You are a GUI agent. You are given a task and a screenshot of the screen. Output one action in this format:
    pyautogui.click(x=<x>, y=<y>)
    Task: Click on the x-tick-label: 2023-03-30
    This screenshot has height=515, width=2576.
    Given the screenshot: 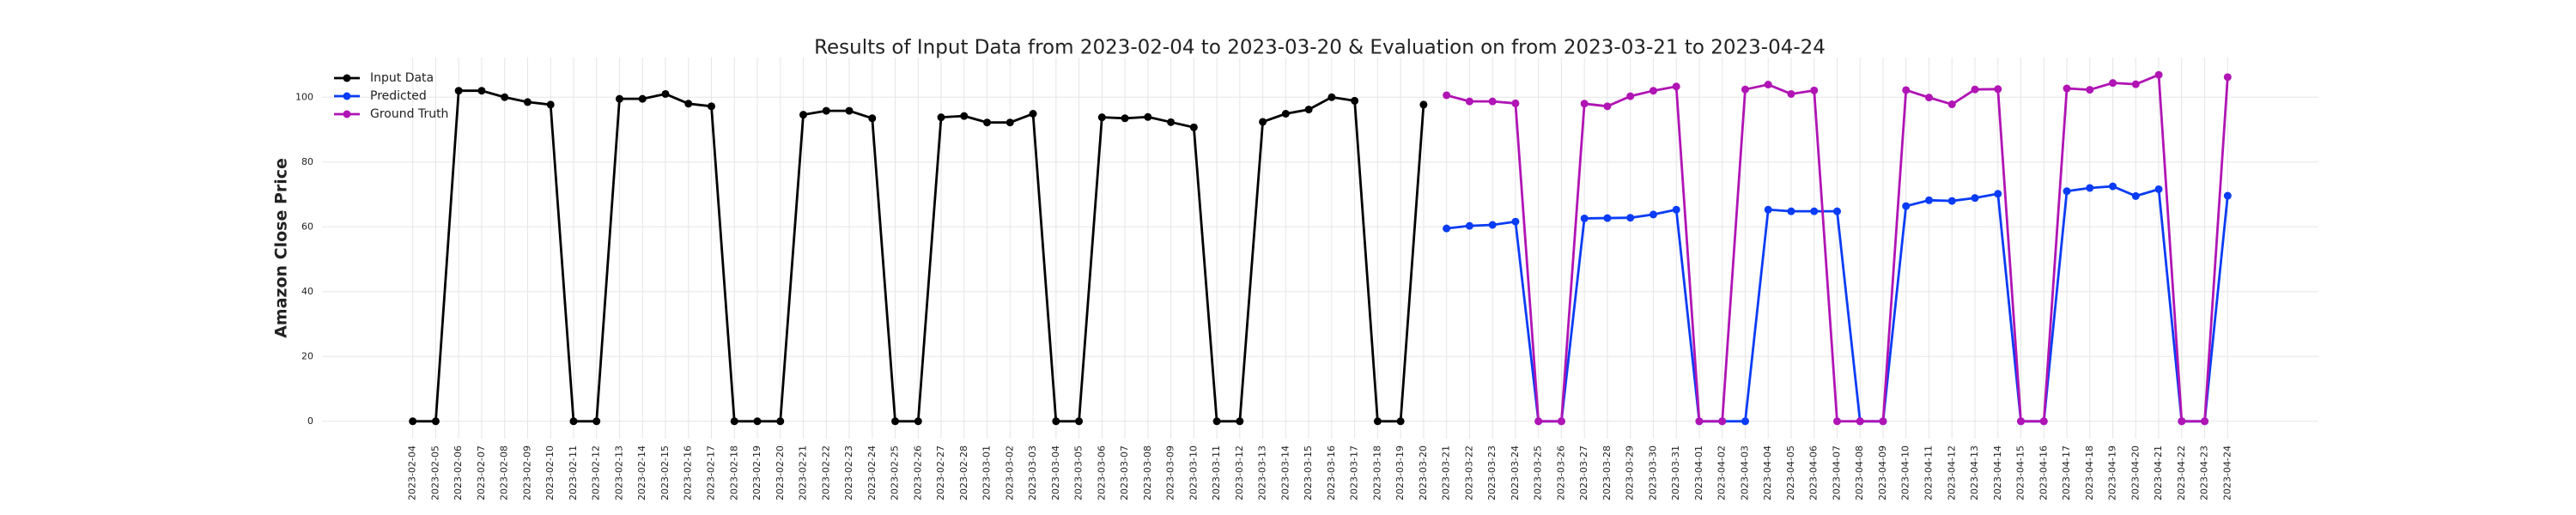 What is the action you would take?
    pyautogui.click(x=1653, y=472)
    